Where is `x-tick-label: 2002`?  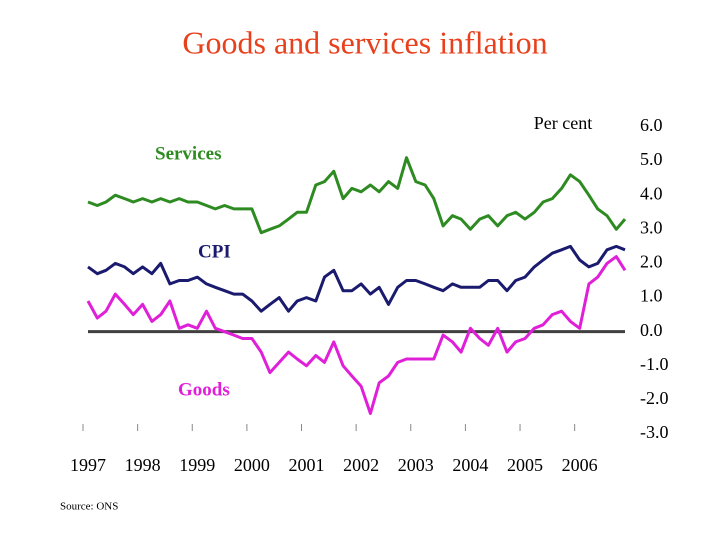 x-tick-label: 2002 is located at coordinates (361, 465).